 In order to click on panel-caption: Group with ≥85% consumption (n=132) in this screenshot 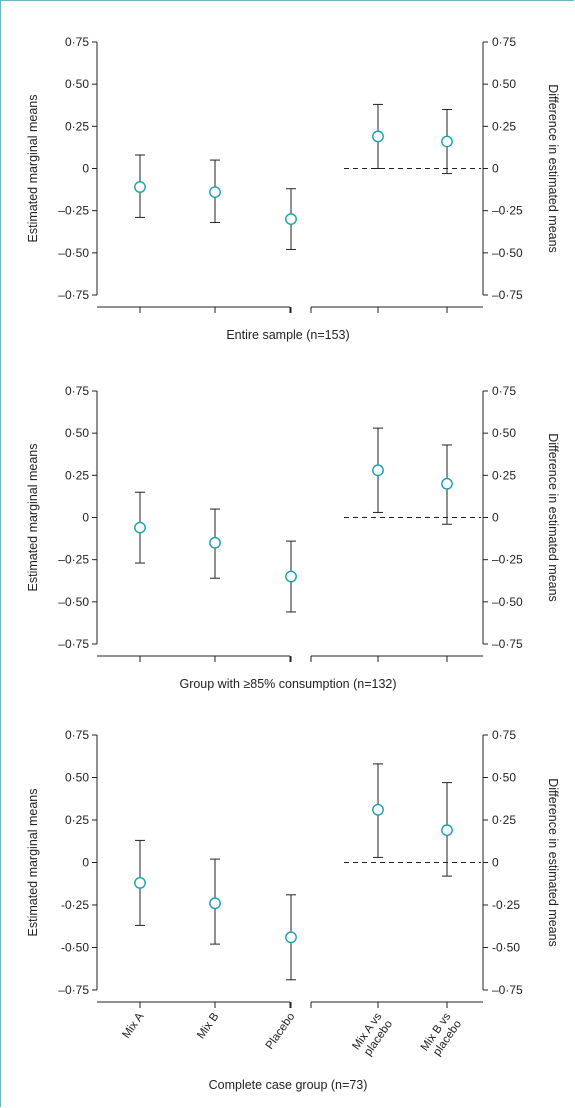, I will do `click(287, 684)`.